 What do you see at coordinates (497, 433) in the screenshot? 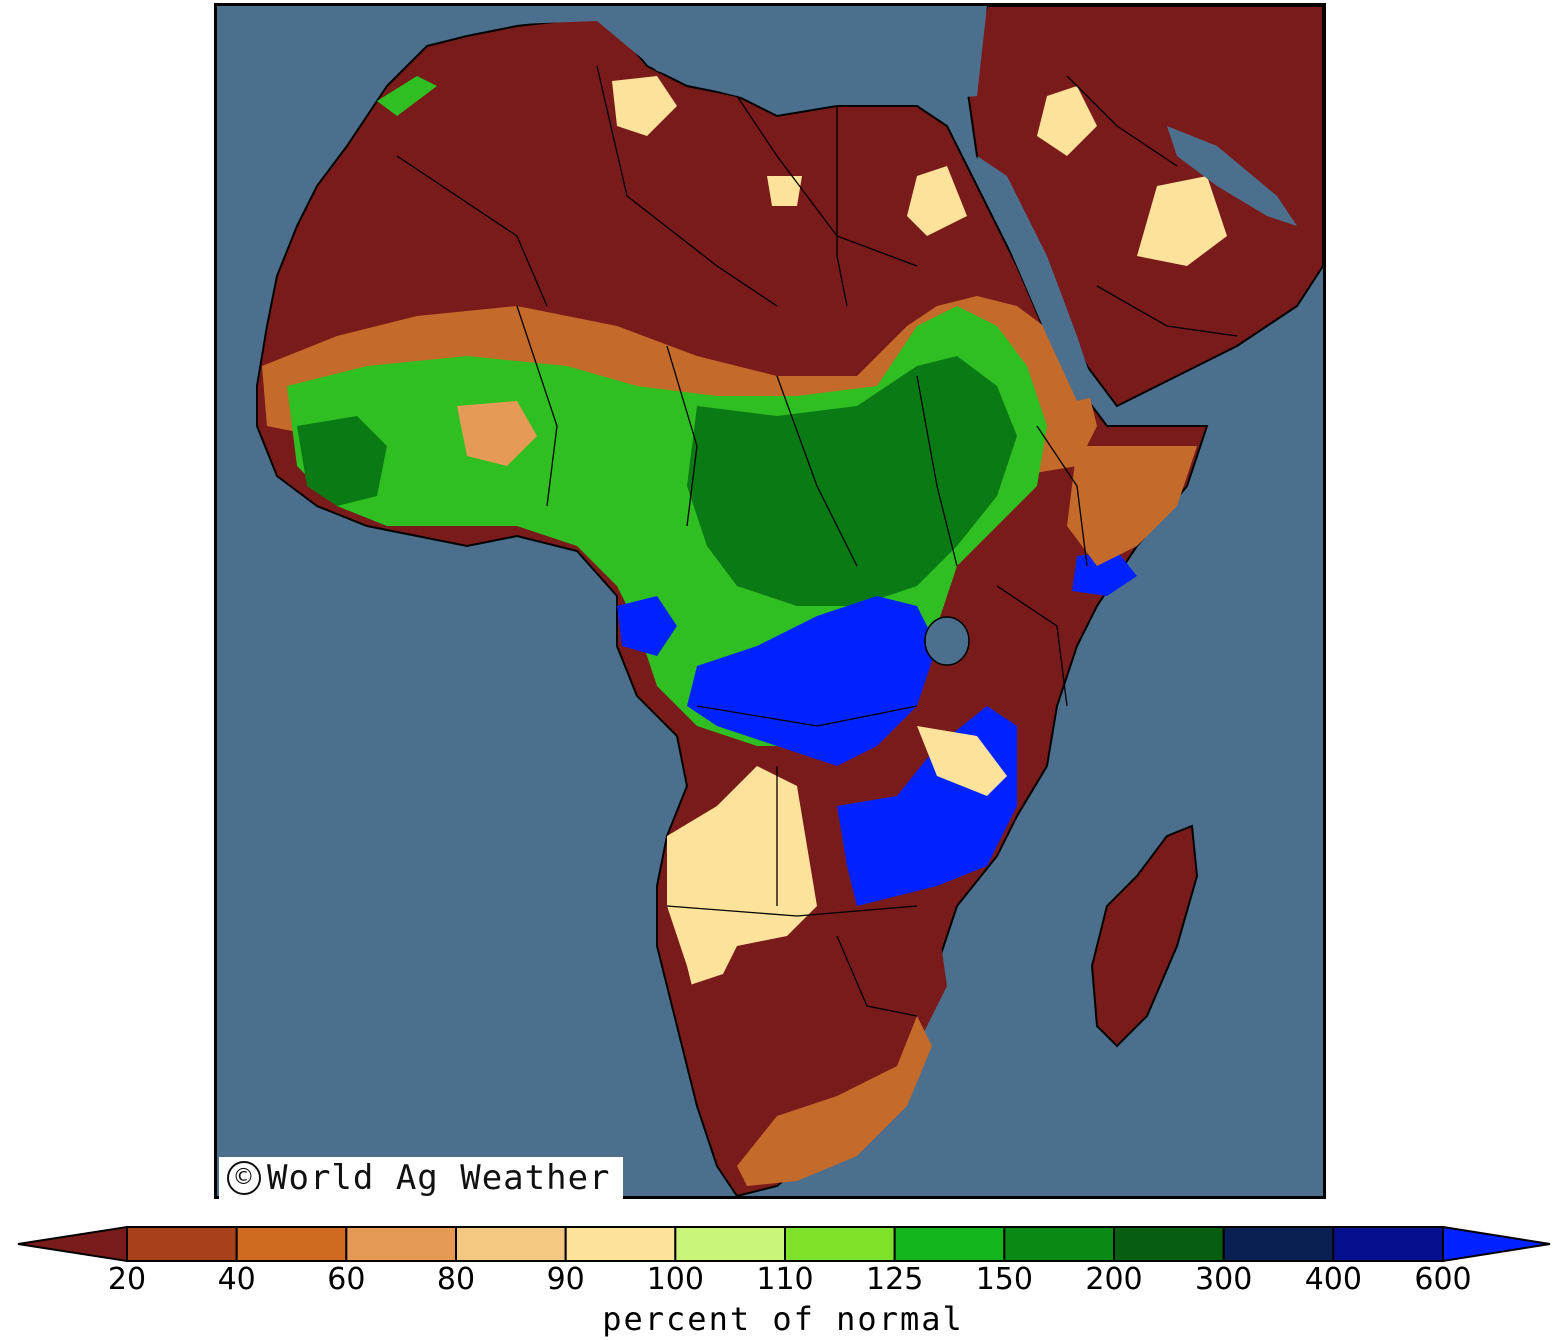
I see `west-africa-tan-patch` at bounding box center [497, 433].